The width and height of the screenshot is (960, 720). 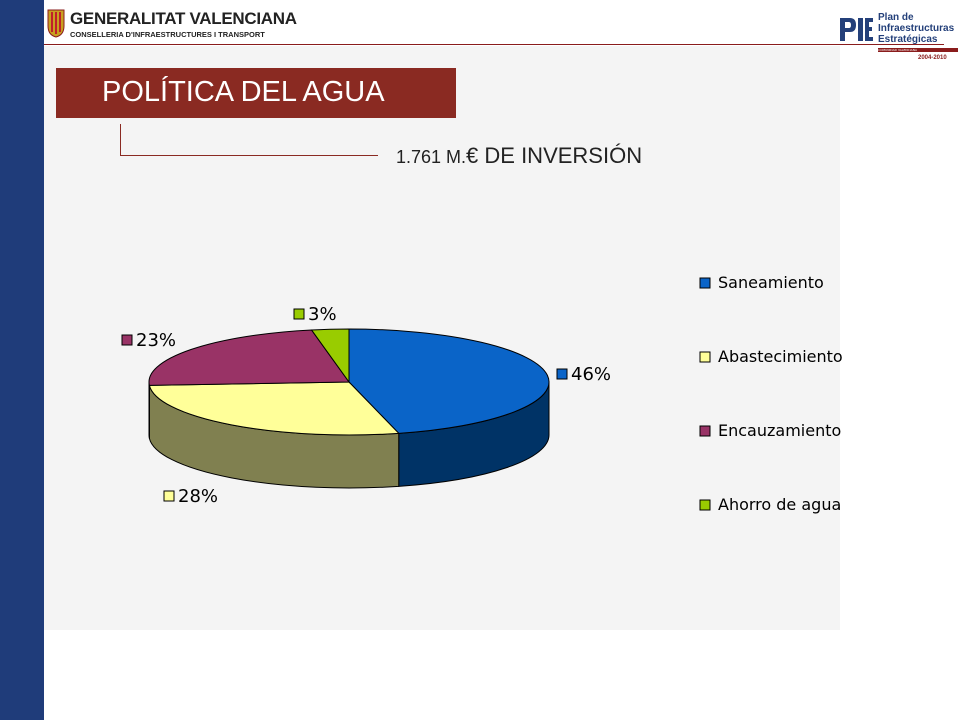 I want to click on plan-logo-text: Plan de Infraestructuras Estratégicas, so click(x=916, y=28).